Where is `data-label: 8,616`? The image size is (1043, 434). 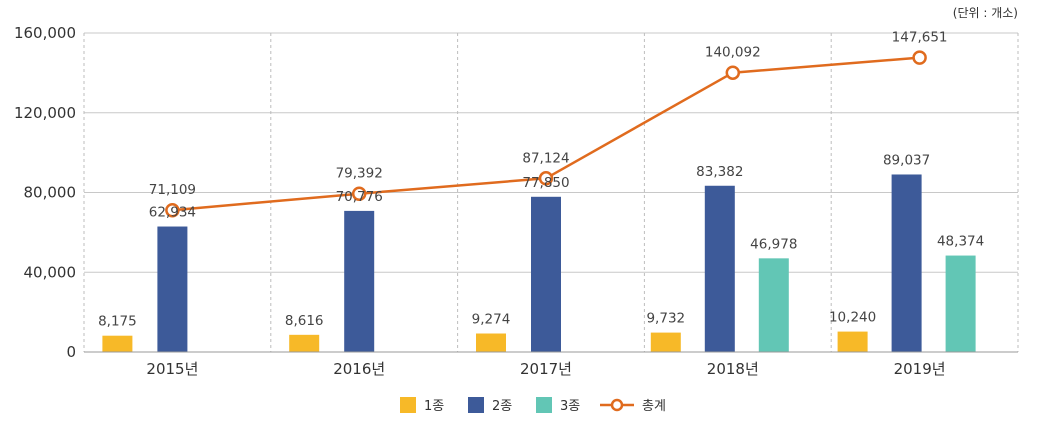 data-label: 8,616 is located at coordinates (304, 321).